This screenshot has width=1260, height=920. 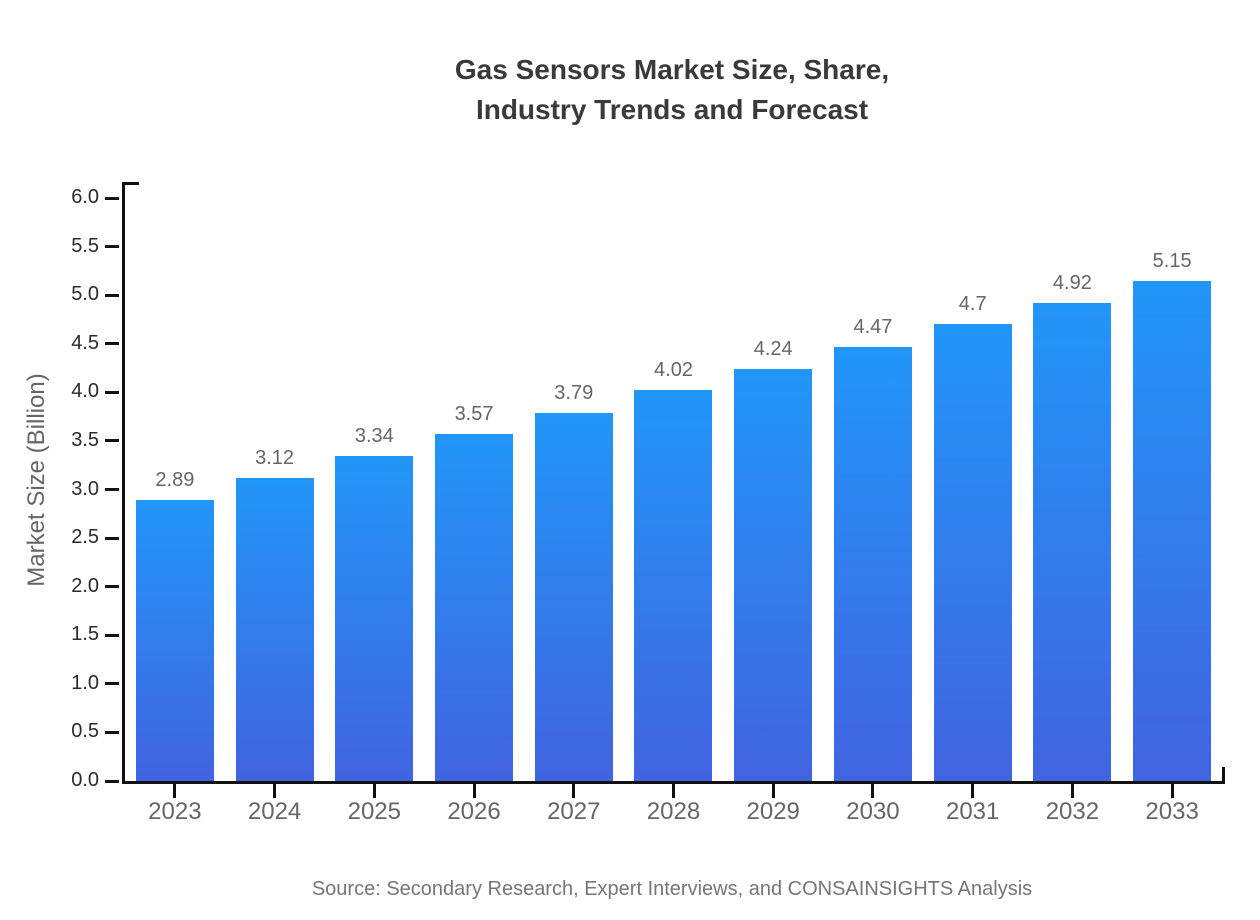 I want to click on y-tick-label: 0.5, so click(x=85, y=731).